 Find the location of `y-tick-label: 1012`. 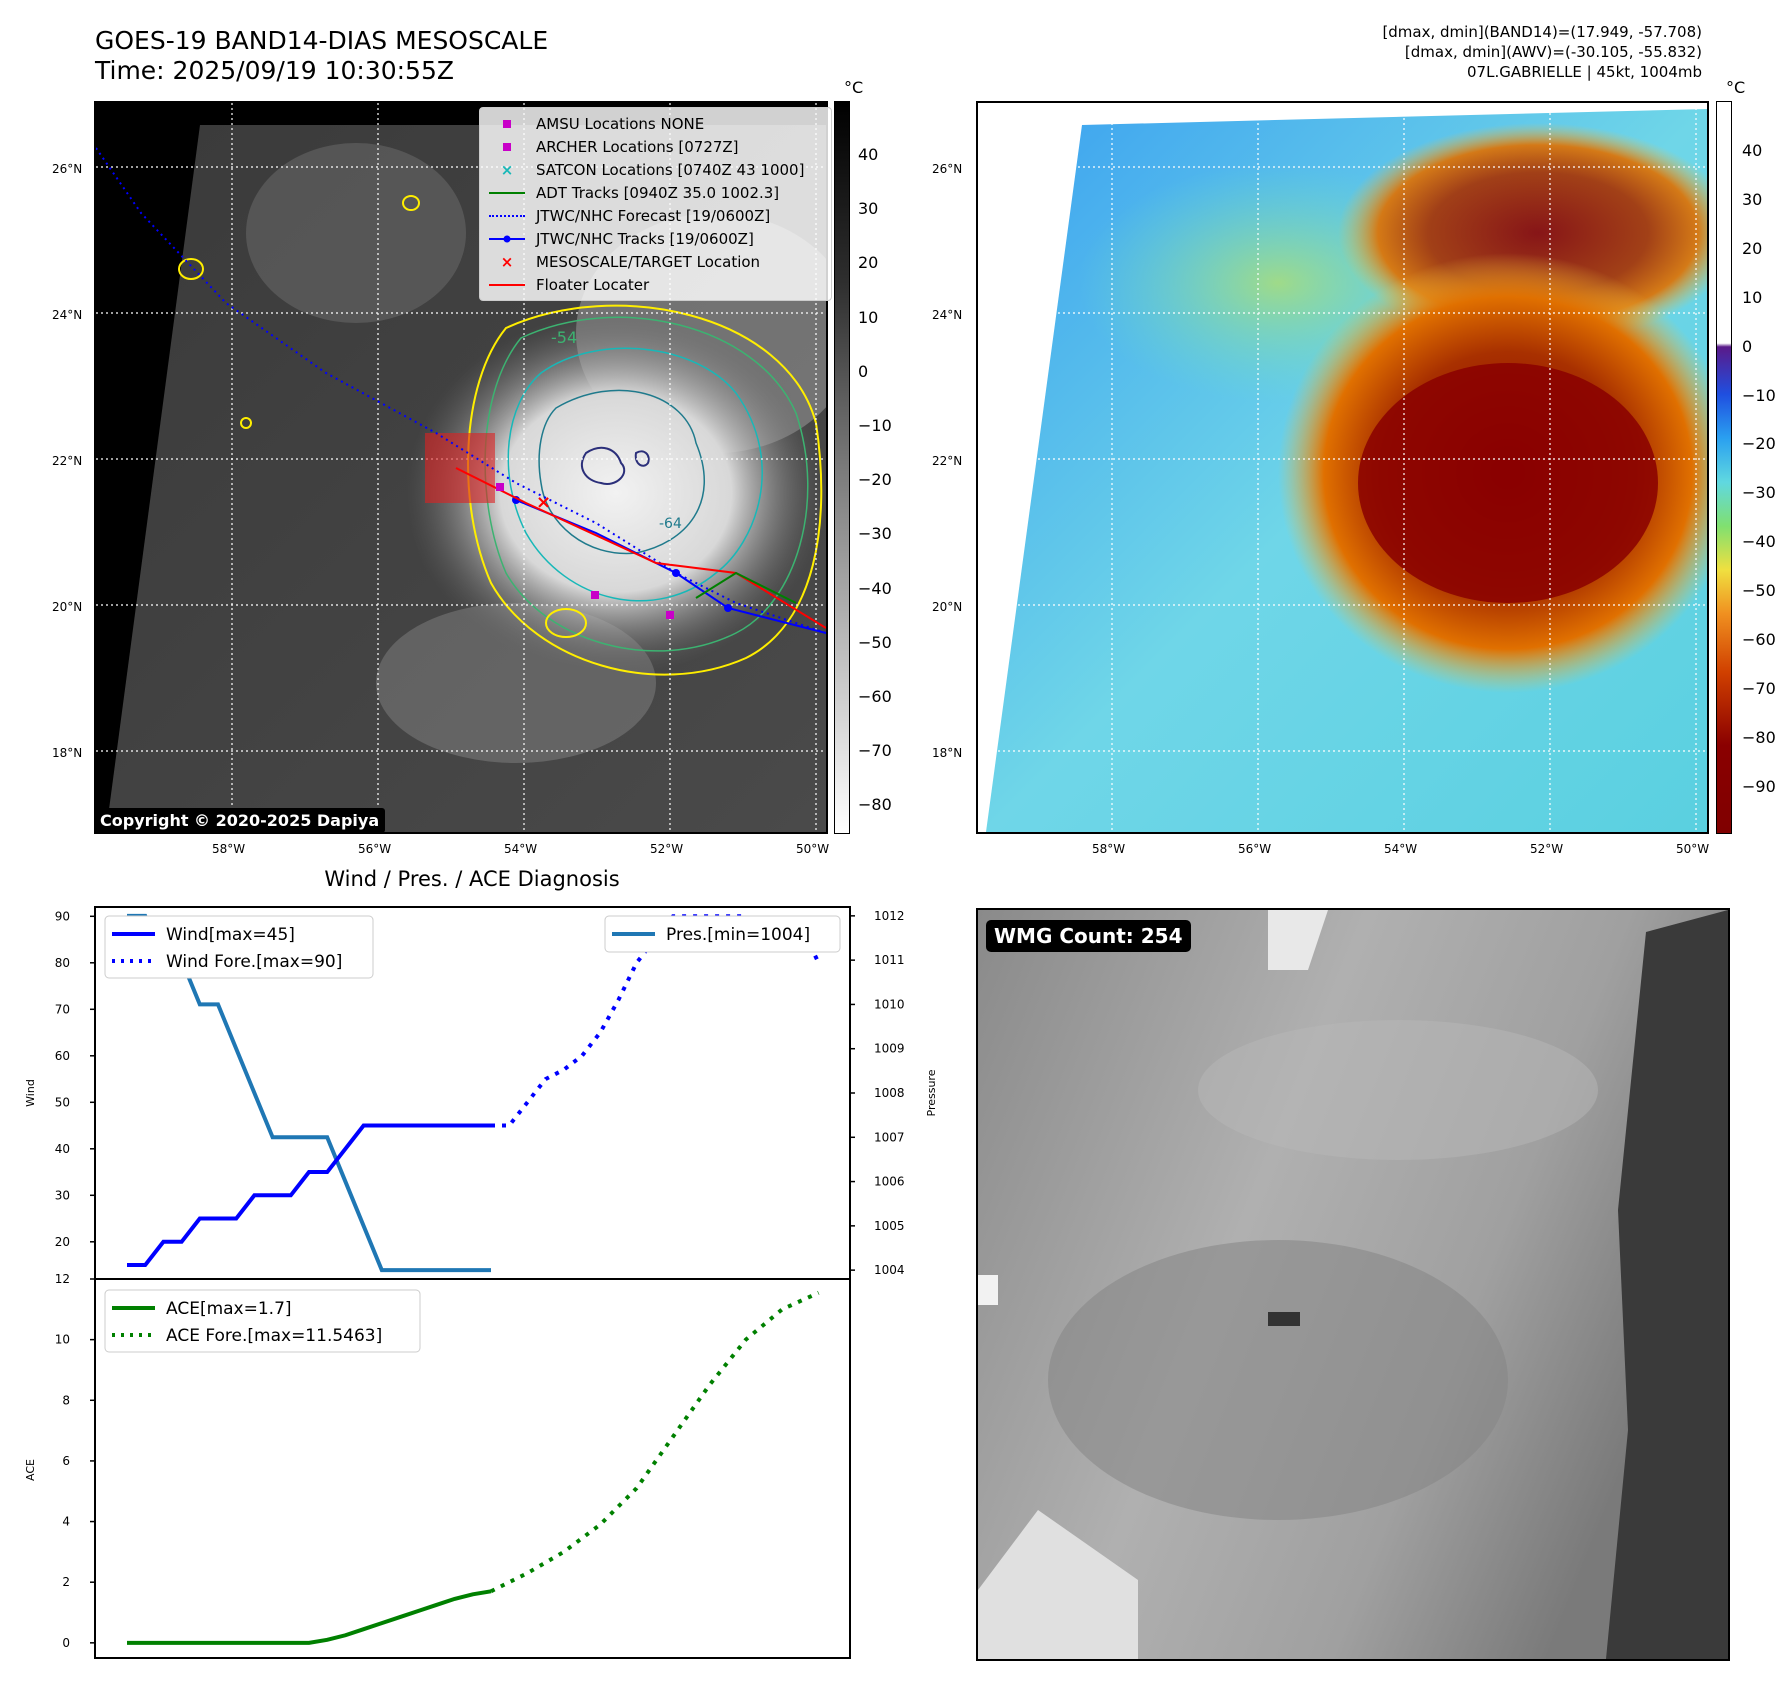

y-tick-label: 1012 is located at coordinates (889, 916).